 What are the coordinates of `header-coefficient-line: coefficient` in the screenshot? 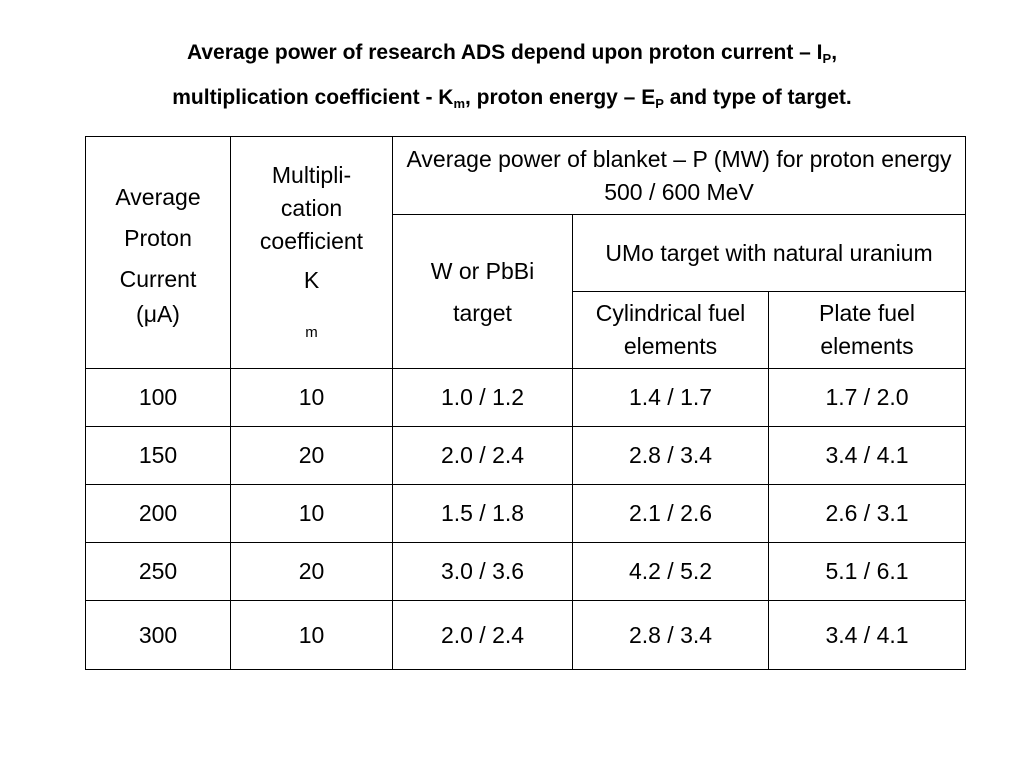 It's located at (311, 241).